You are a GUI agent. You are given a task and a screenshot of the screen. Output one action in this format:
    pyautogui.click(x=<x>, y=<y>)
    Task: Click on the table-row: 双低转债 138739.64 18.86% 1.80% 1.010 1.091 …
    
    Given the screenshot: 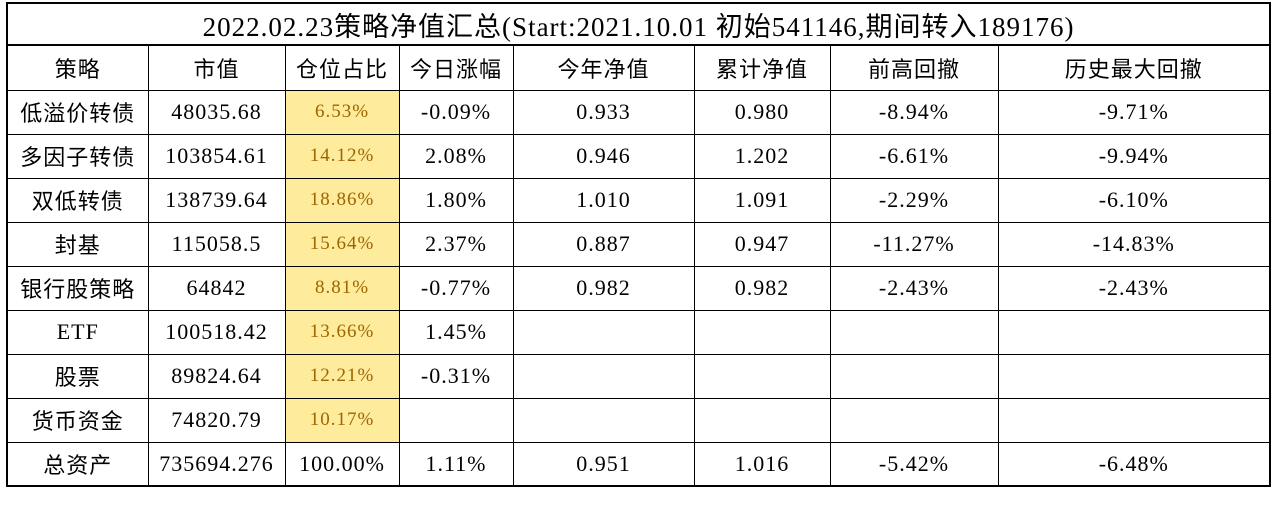 What is the action you would take?
    pyautogui.click(x=638, y=200)
    